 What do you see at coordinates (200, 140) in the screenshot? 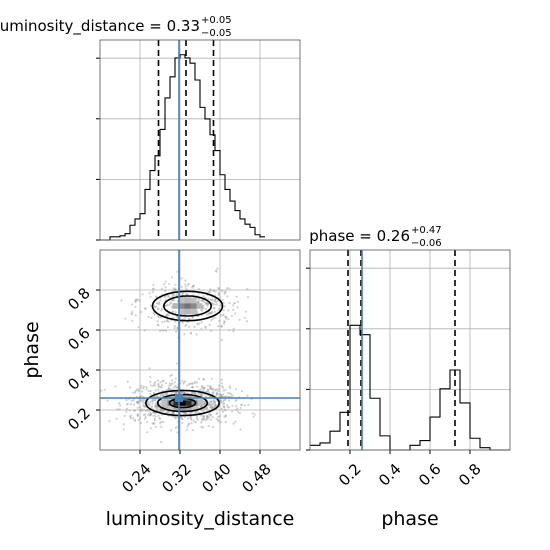
I see `frame-luminosity-distance-hist` at bounding box center [200, 140].